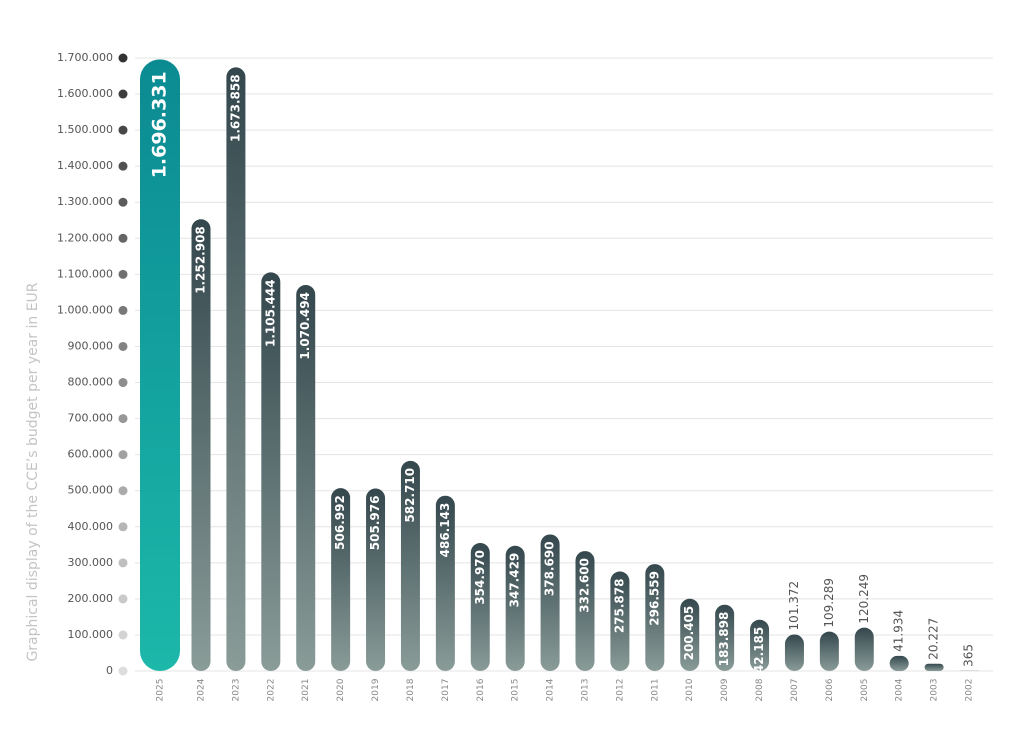 The width and height of the screenshot is (1024, 746). I want to click on value-label: 332.600, so click(585, 585).